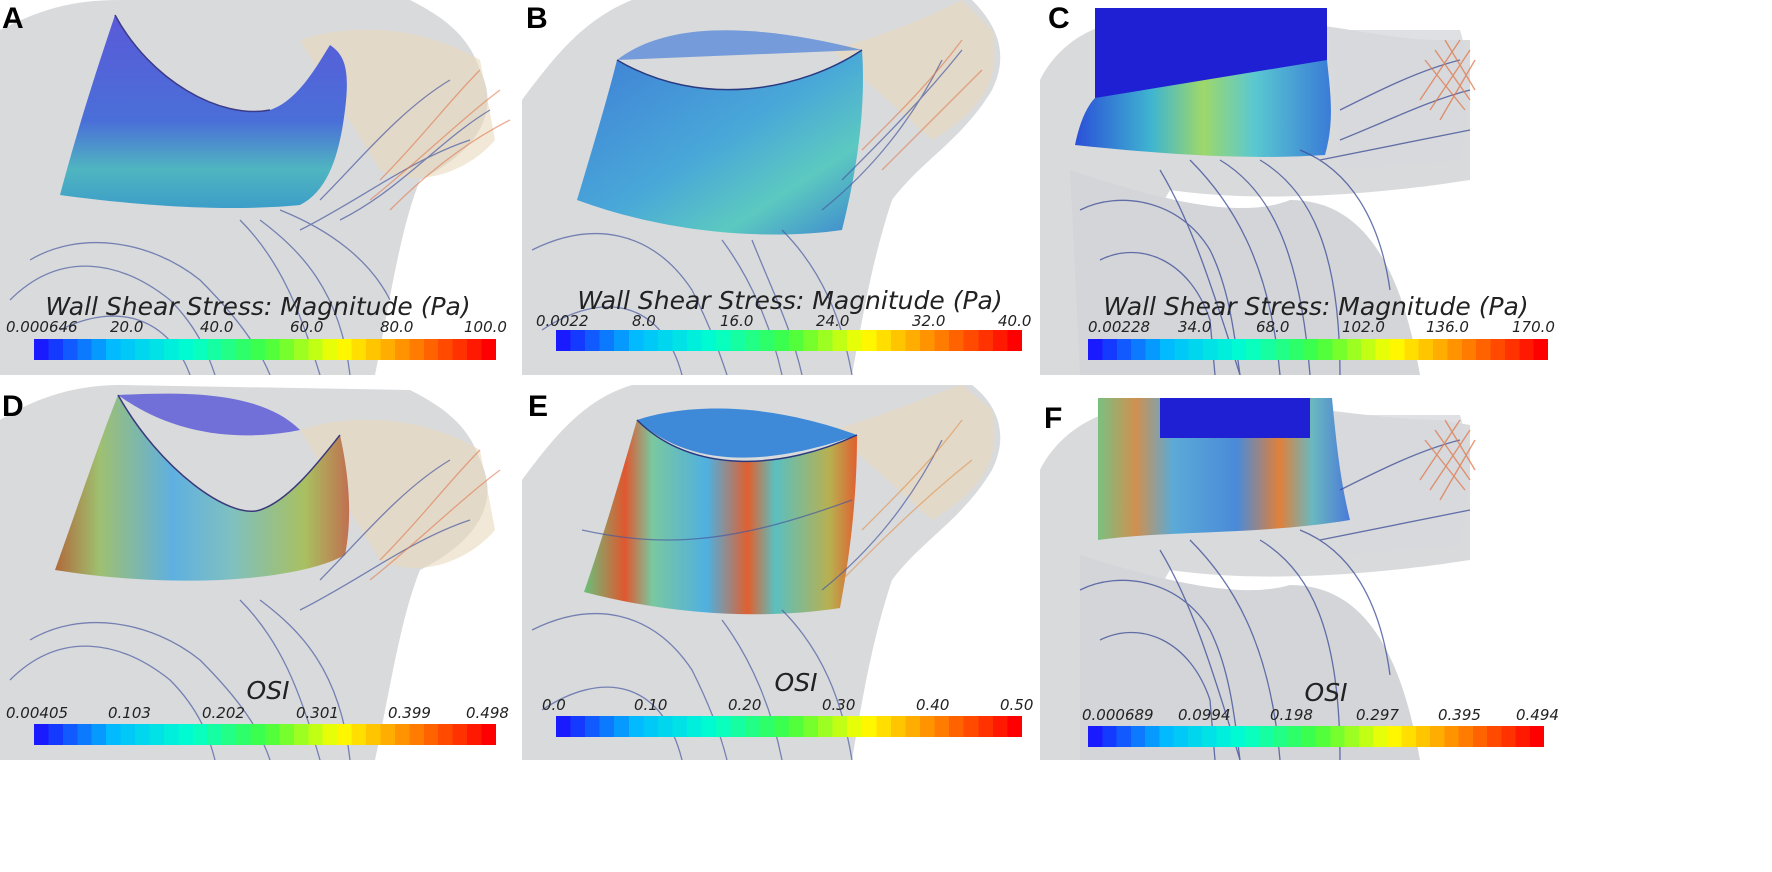 The height and width of the screenshot is (872, 1772). Describe the element at coordinates (839, 705) in the screenshot. I see `colorbar-tick: 0.30` at that location.